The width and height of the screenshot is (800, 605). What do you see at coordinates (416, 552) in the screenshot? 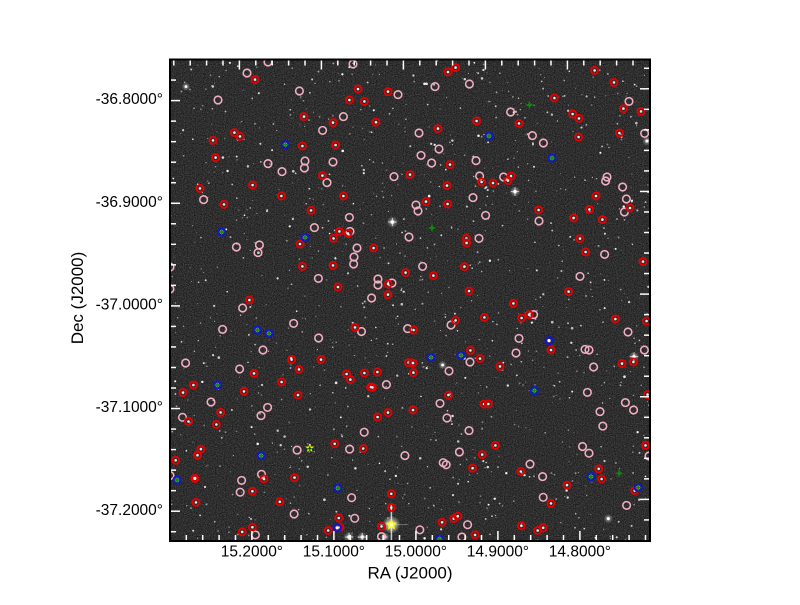
I see `svg-text: 15.0000°` at bounding box center [416, 552].